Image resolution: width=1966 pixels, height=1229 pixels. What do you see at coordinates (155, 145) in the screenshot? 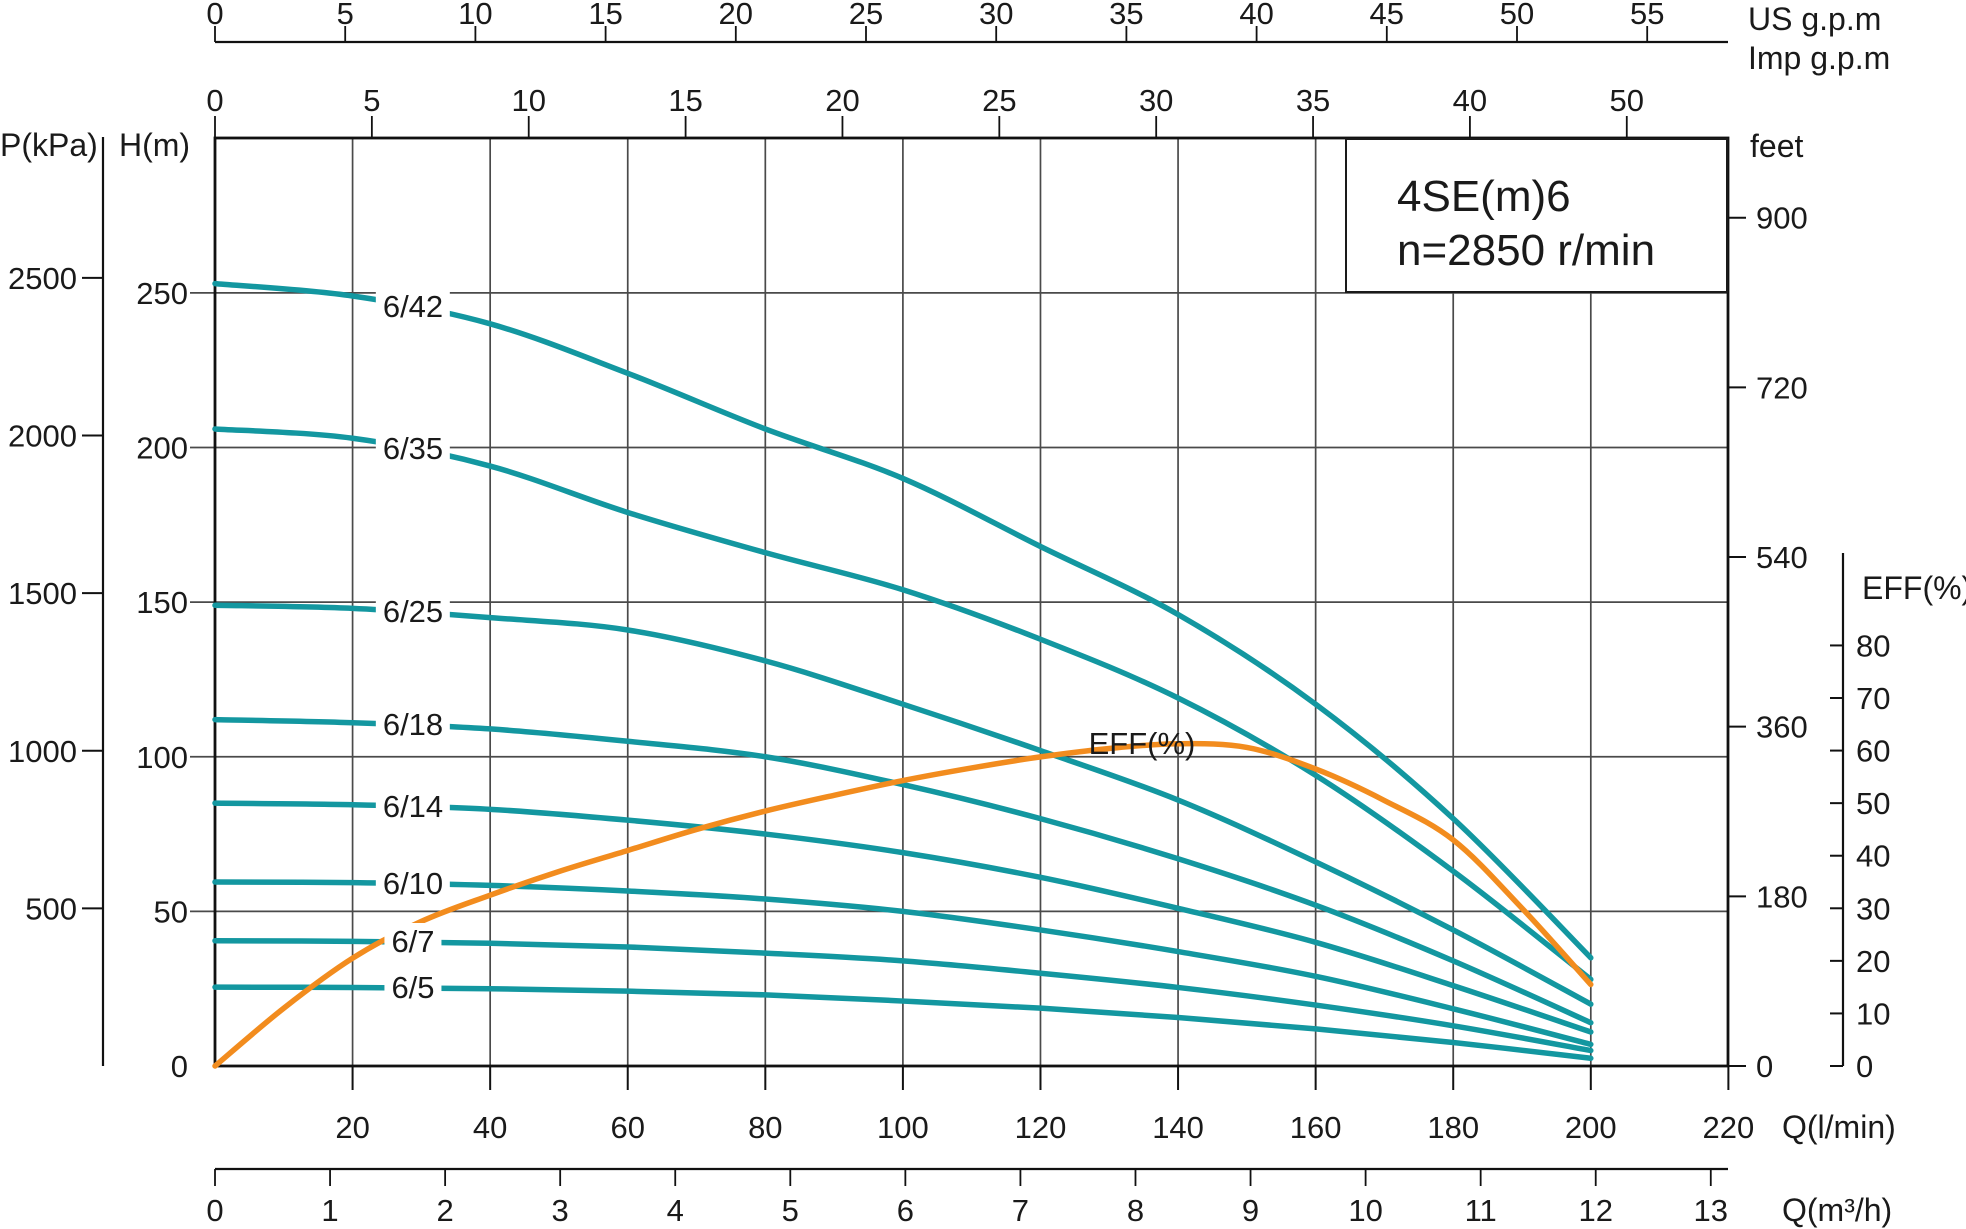
I see `head-axis-label: H(m)` at bounding box center [155, 145].